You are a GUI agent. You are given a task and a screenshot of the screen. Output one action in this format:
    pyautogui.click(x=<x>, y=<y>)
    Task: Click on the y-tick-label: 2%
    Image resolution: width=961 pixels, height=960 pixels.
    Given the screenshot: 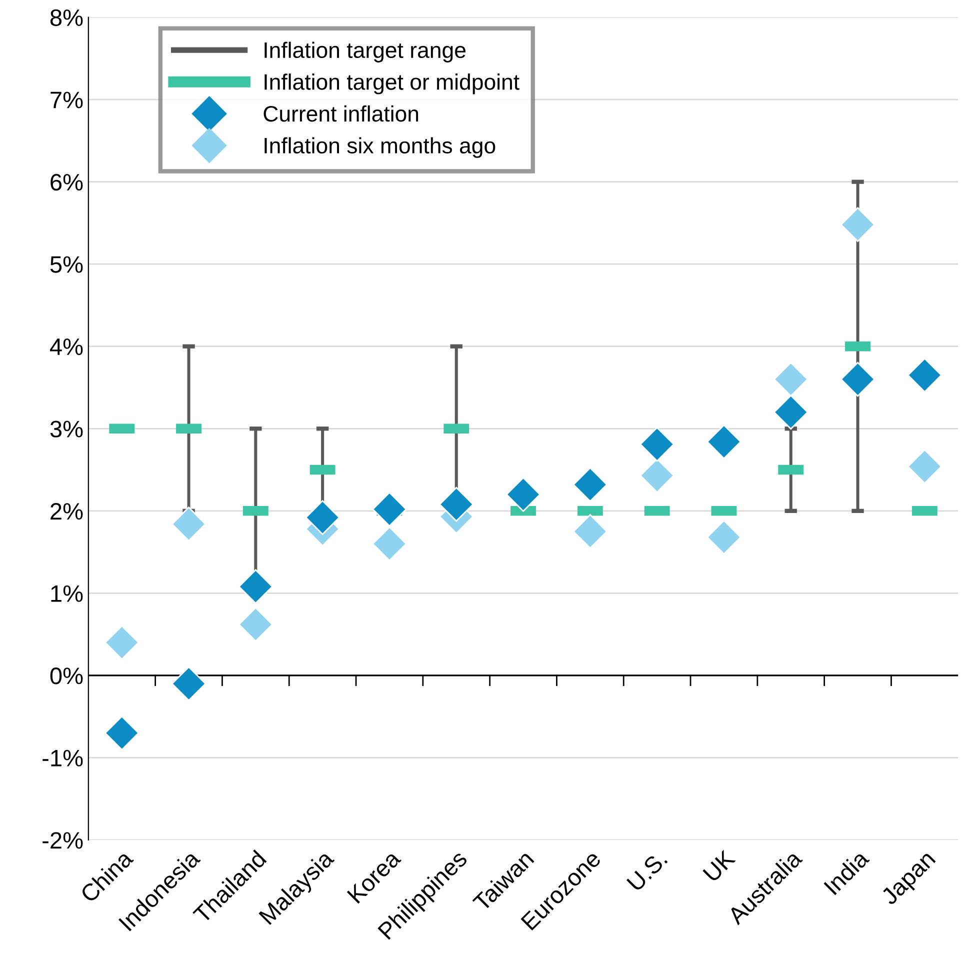 What is the action you would take?
    pyautogui.click(x=66, y=511)
    